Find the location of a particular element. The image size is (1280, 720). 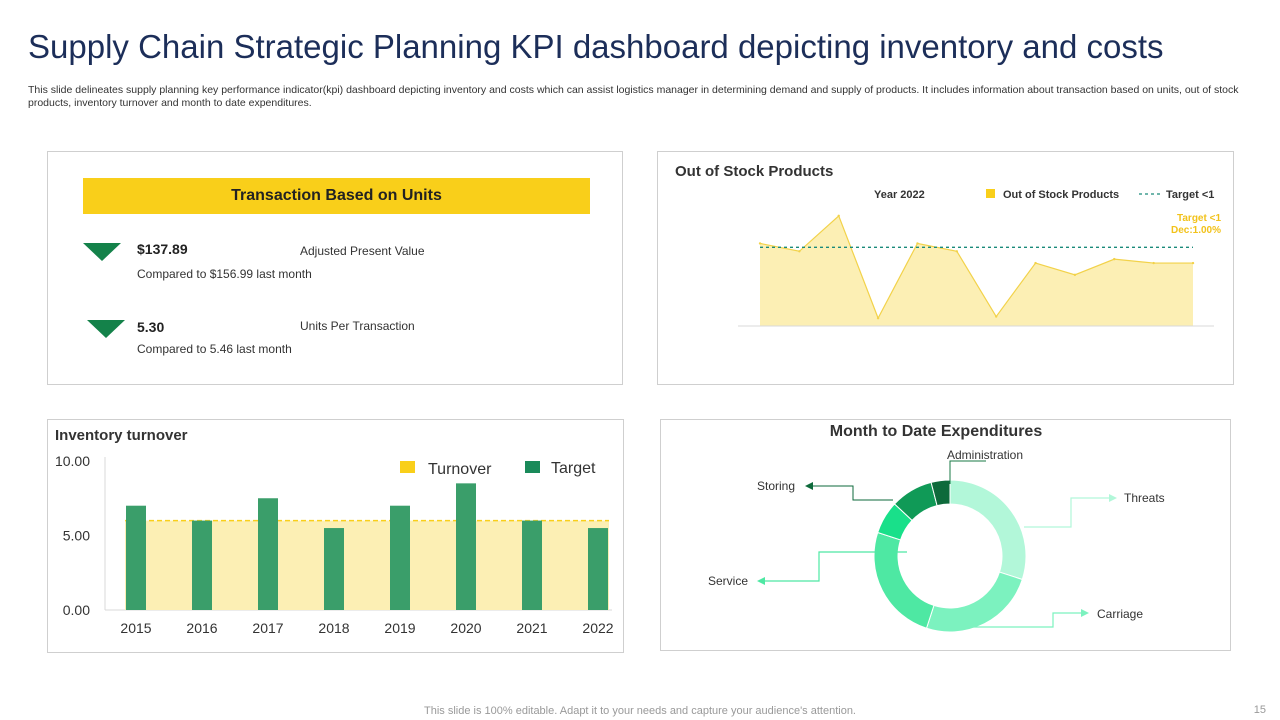

label-carriage: Carriage is located at coordinates (1120, 614).